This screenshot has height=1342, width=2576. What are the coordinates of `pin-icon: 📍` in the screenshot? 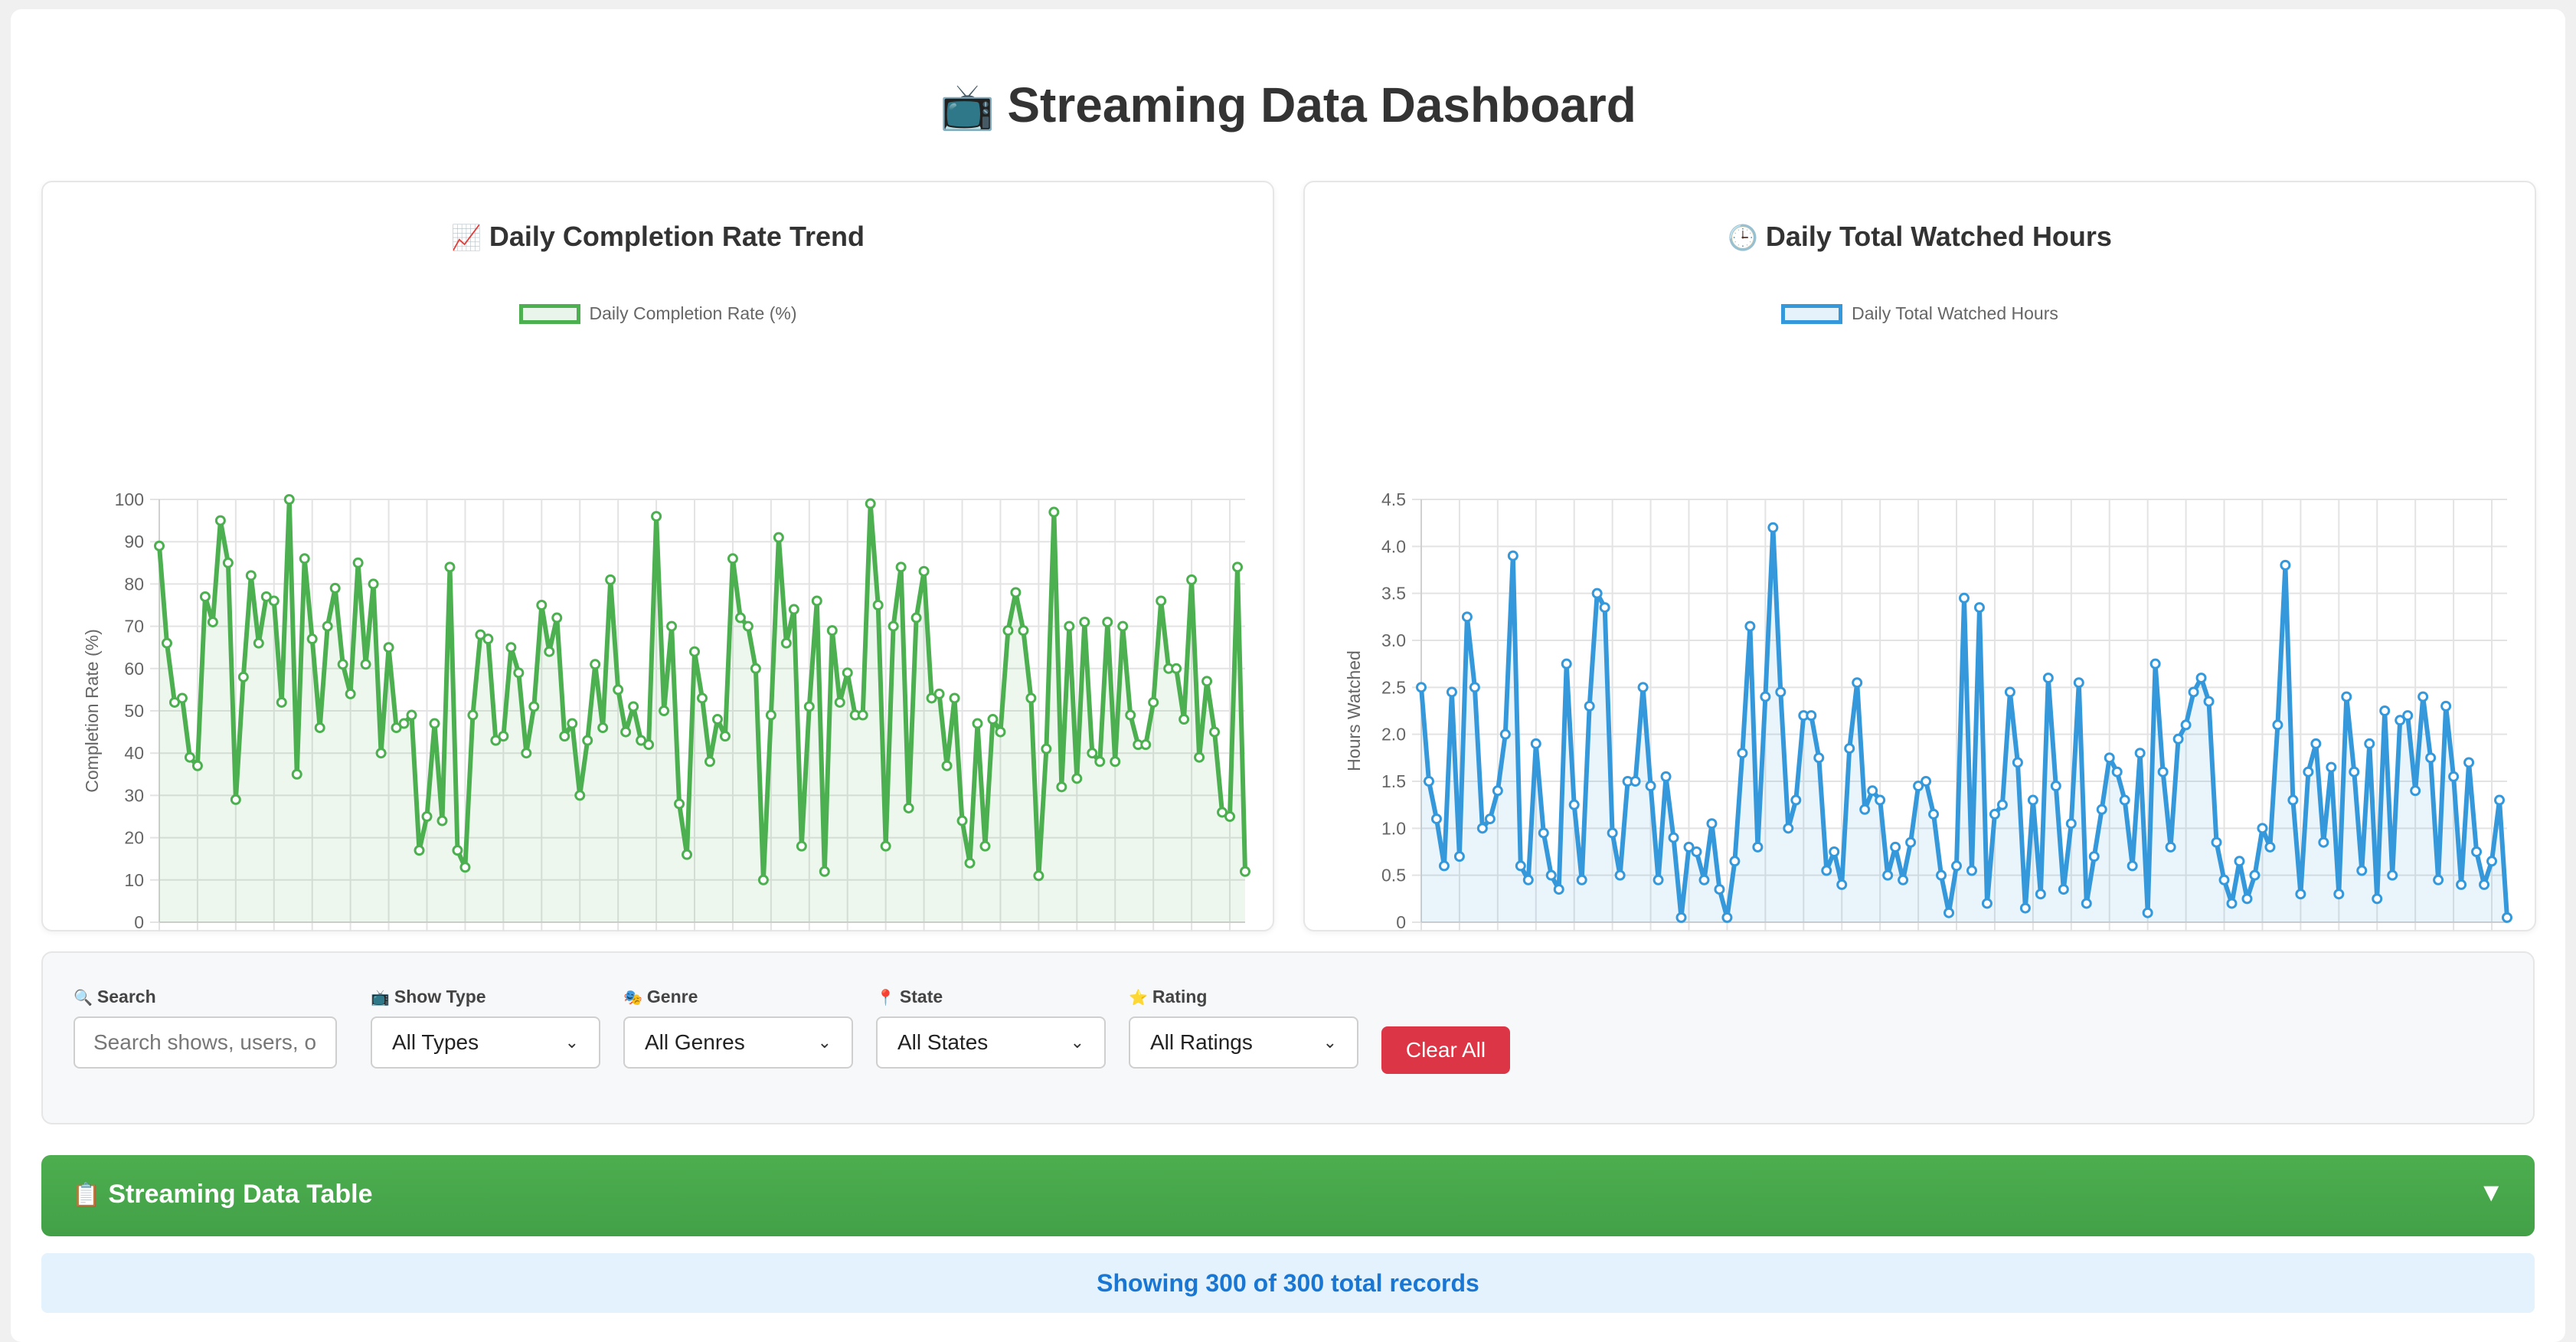 It's located at (885, 998).